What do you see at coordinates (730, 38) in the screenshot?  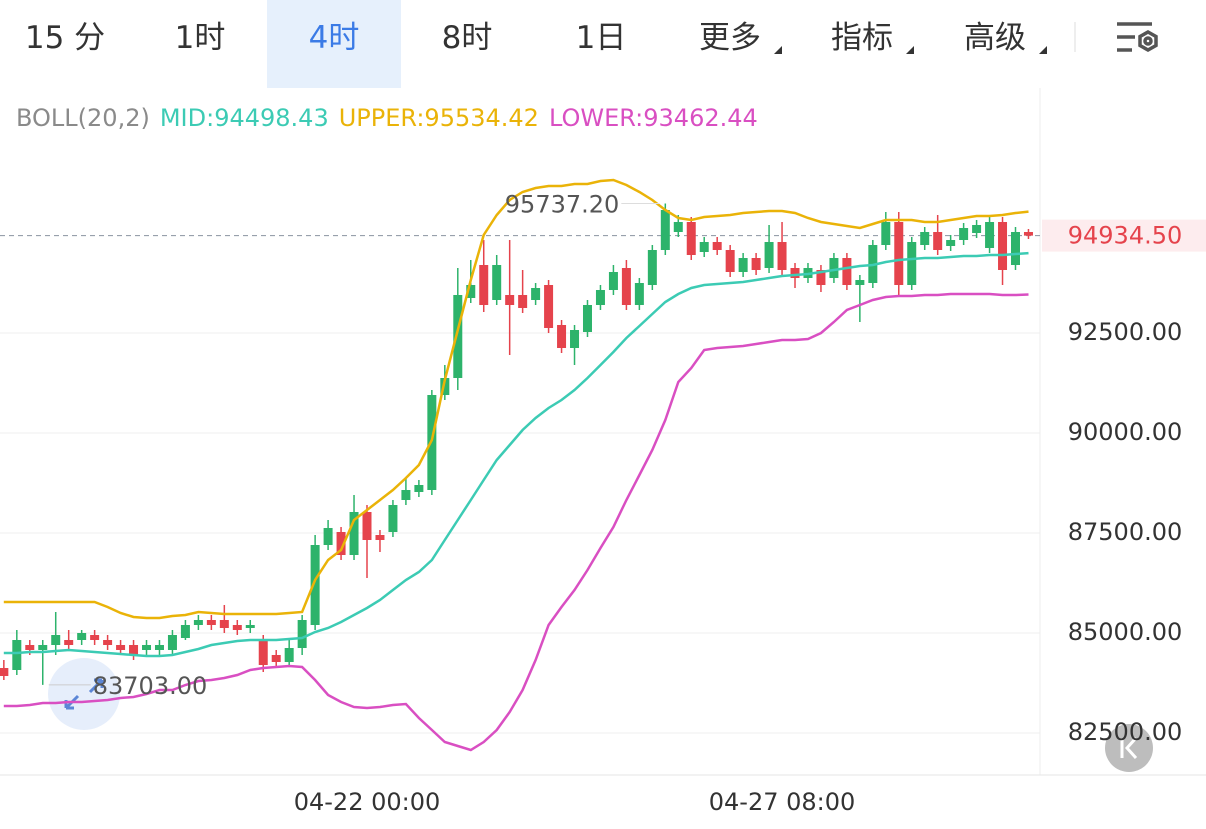 I see `tab: 更多` at bounding box center [730, 38].